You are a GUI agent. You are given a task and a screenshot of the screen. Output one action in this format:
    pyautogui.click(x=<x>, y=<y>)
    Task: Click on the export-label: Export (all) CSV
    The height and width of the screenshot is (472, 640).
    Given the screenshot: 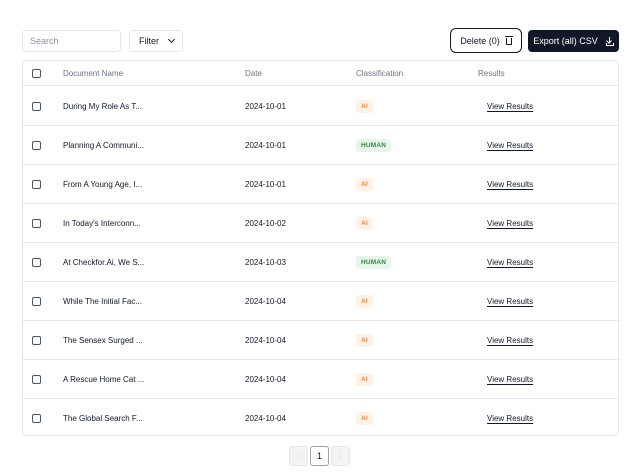 What is the action you would take?
    pyautogui.click(x=565, y=41)
    